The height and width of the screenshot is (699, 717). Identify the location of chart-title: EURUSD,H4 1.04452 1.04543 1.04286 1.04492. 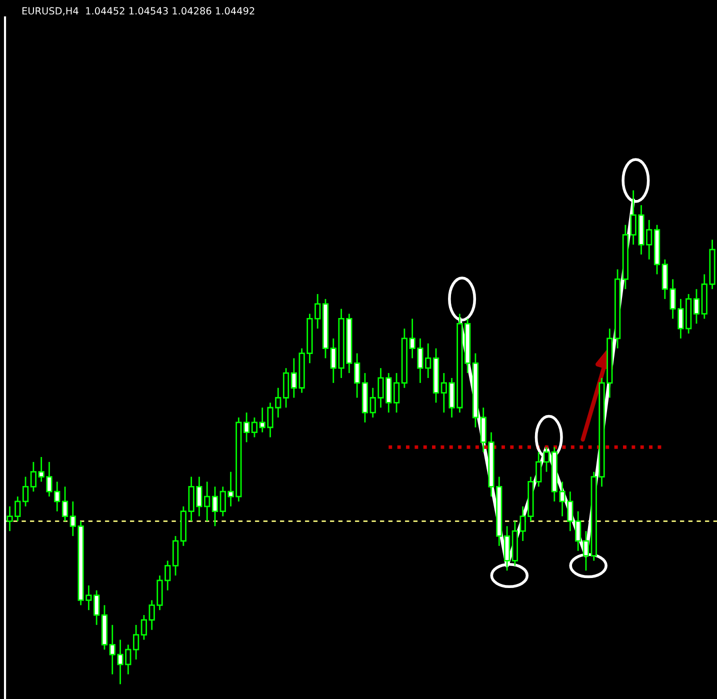
(138, 11).